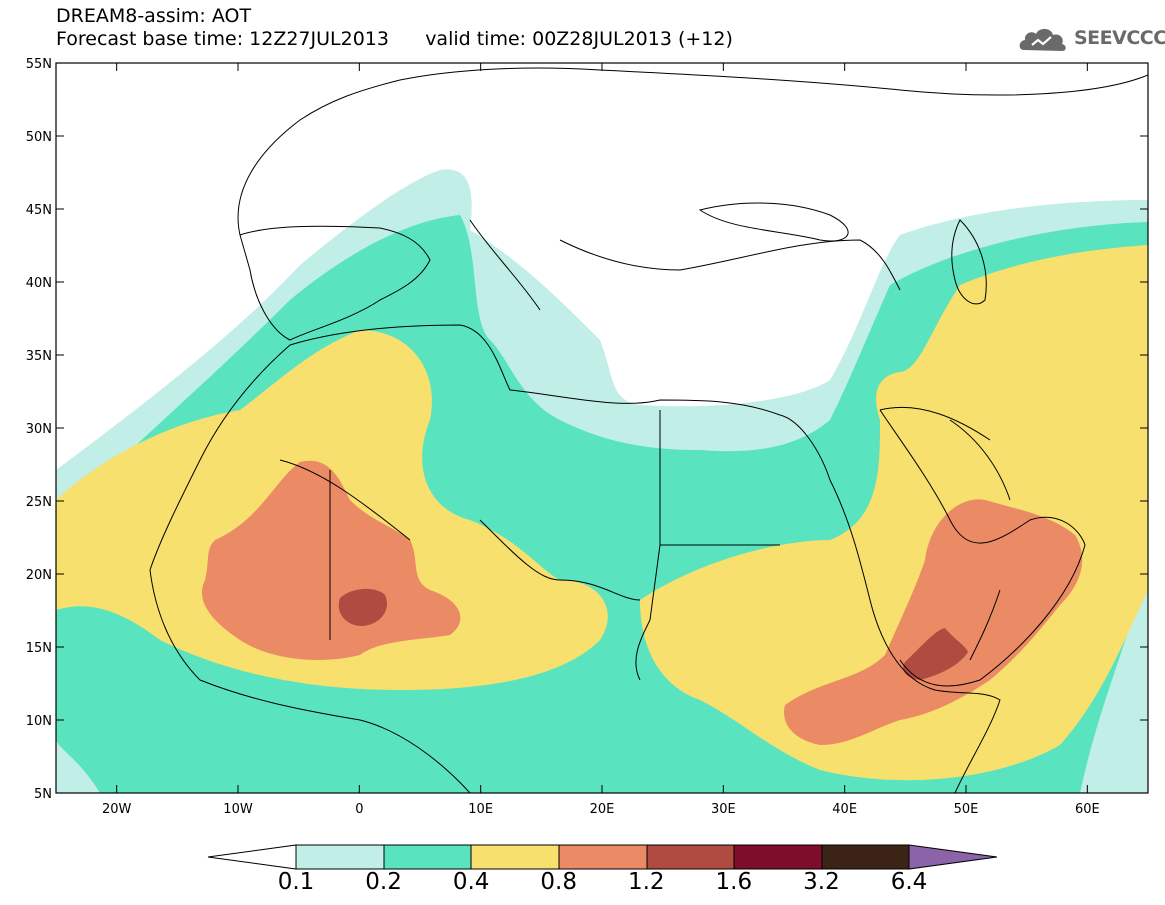 This screenshot has width=1165, height=905. I want to click on coastline-iberia, so click(335, 283).